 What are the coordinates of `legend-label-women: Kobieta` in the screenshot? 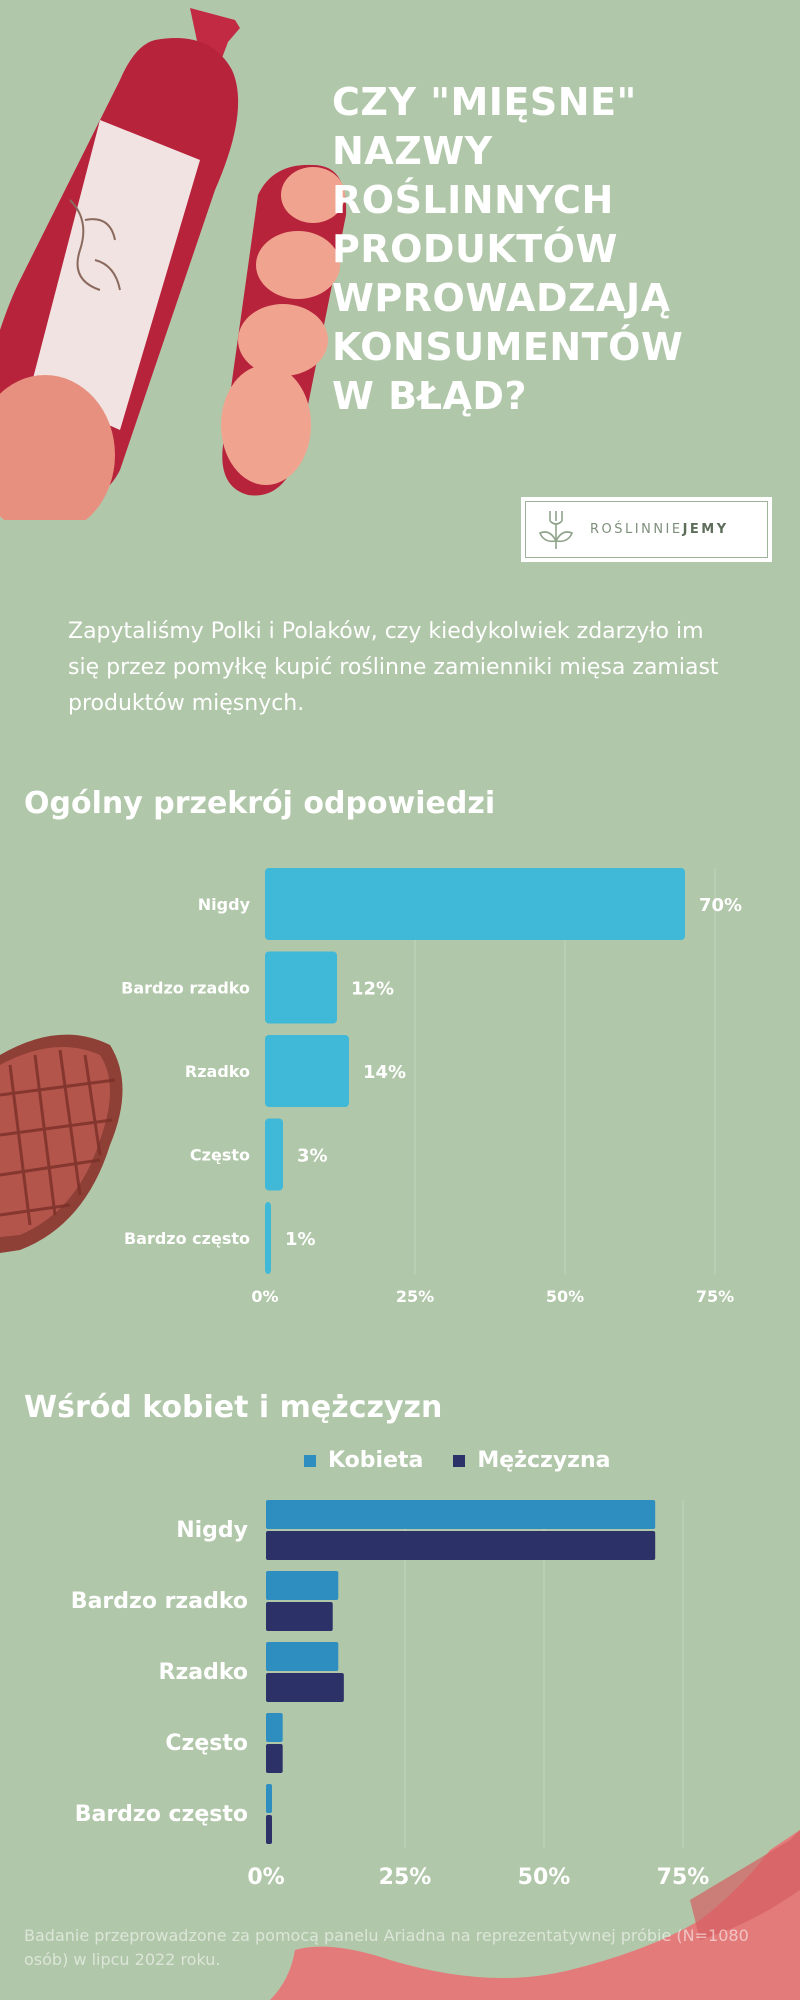 It's located at (376, 1460).